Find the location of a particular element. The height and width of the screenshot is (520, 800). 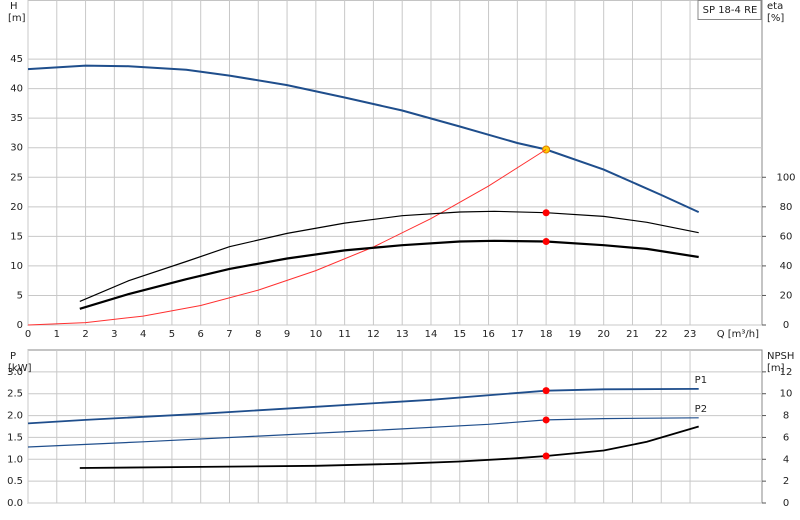

x-tick-label: 7 is located at coordinates (229, 334).